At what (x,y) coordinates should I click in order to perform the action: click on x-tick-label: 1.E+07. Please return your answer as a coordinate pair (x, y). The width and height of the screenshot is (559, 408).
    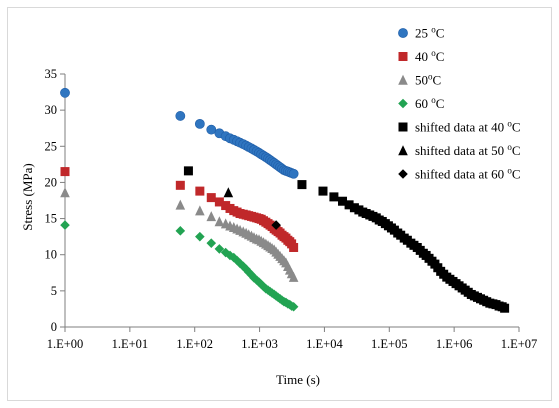
    Looking at the image, I should click on (519, 344).